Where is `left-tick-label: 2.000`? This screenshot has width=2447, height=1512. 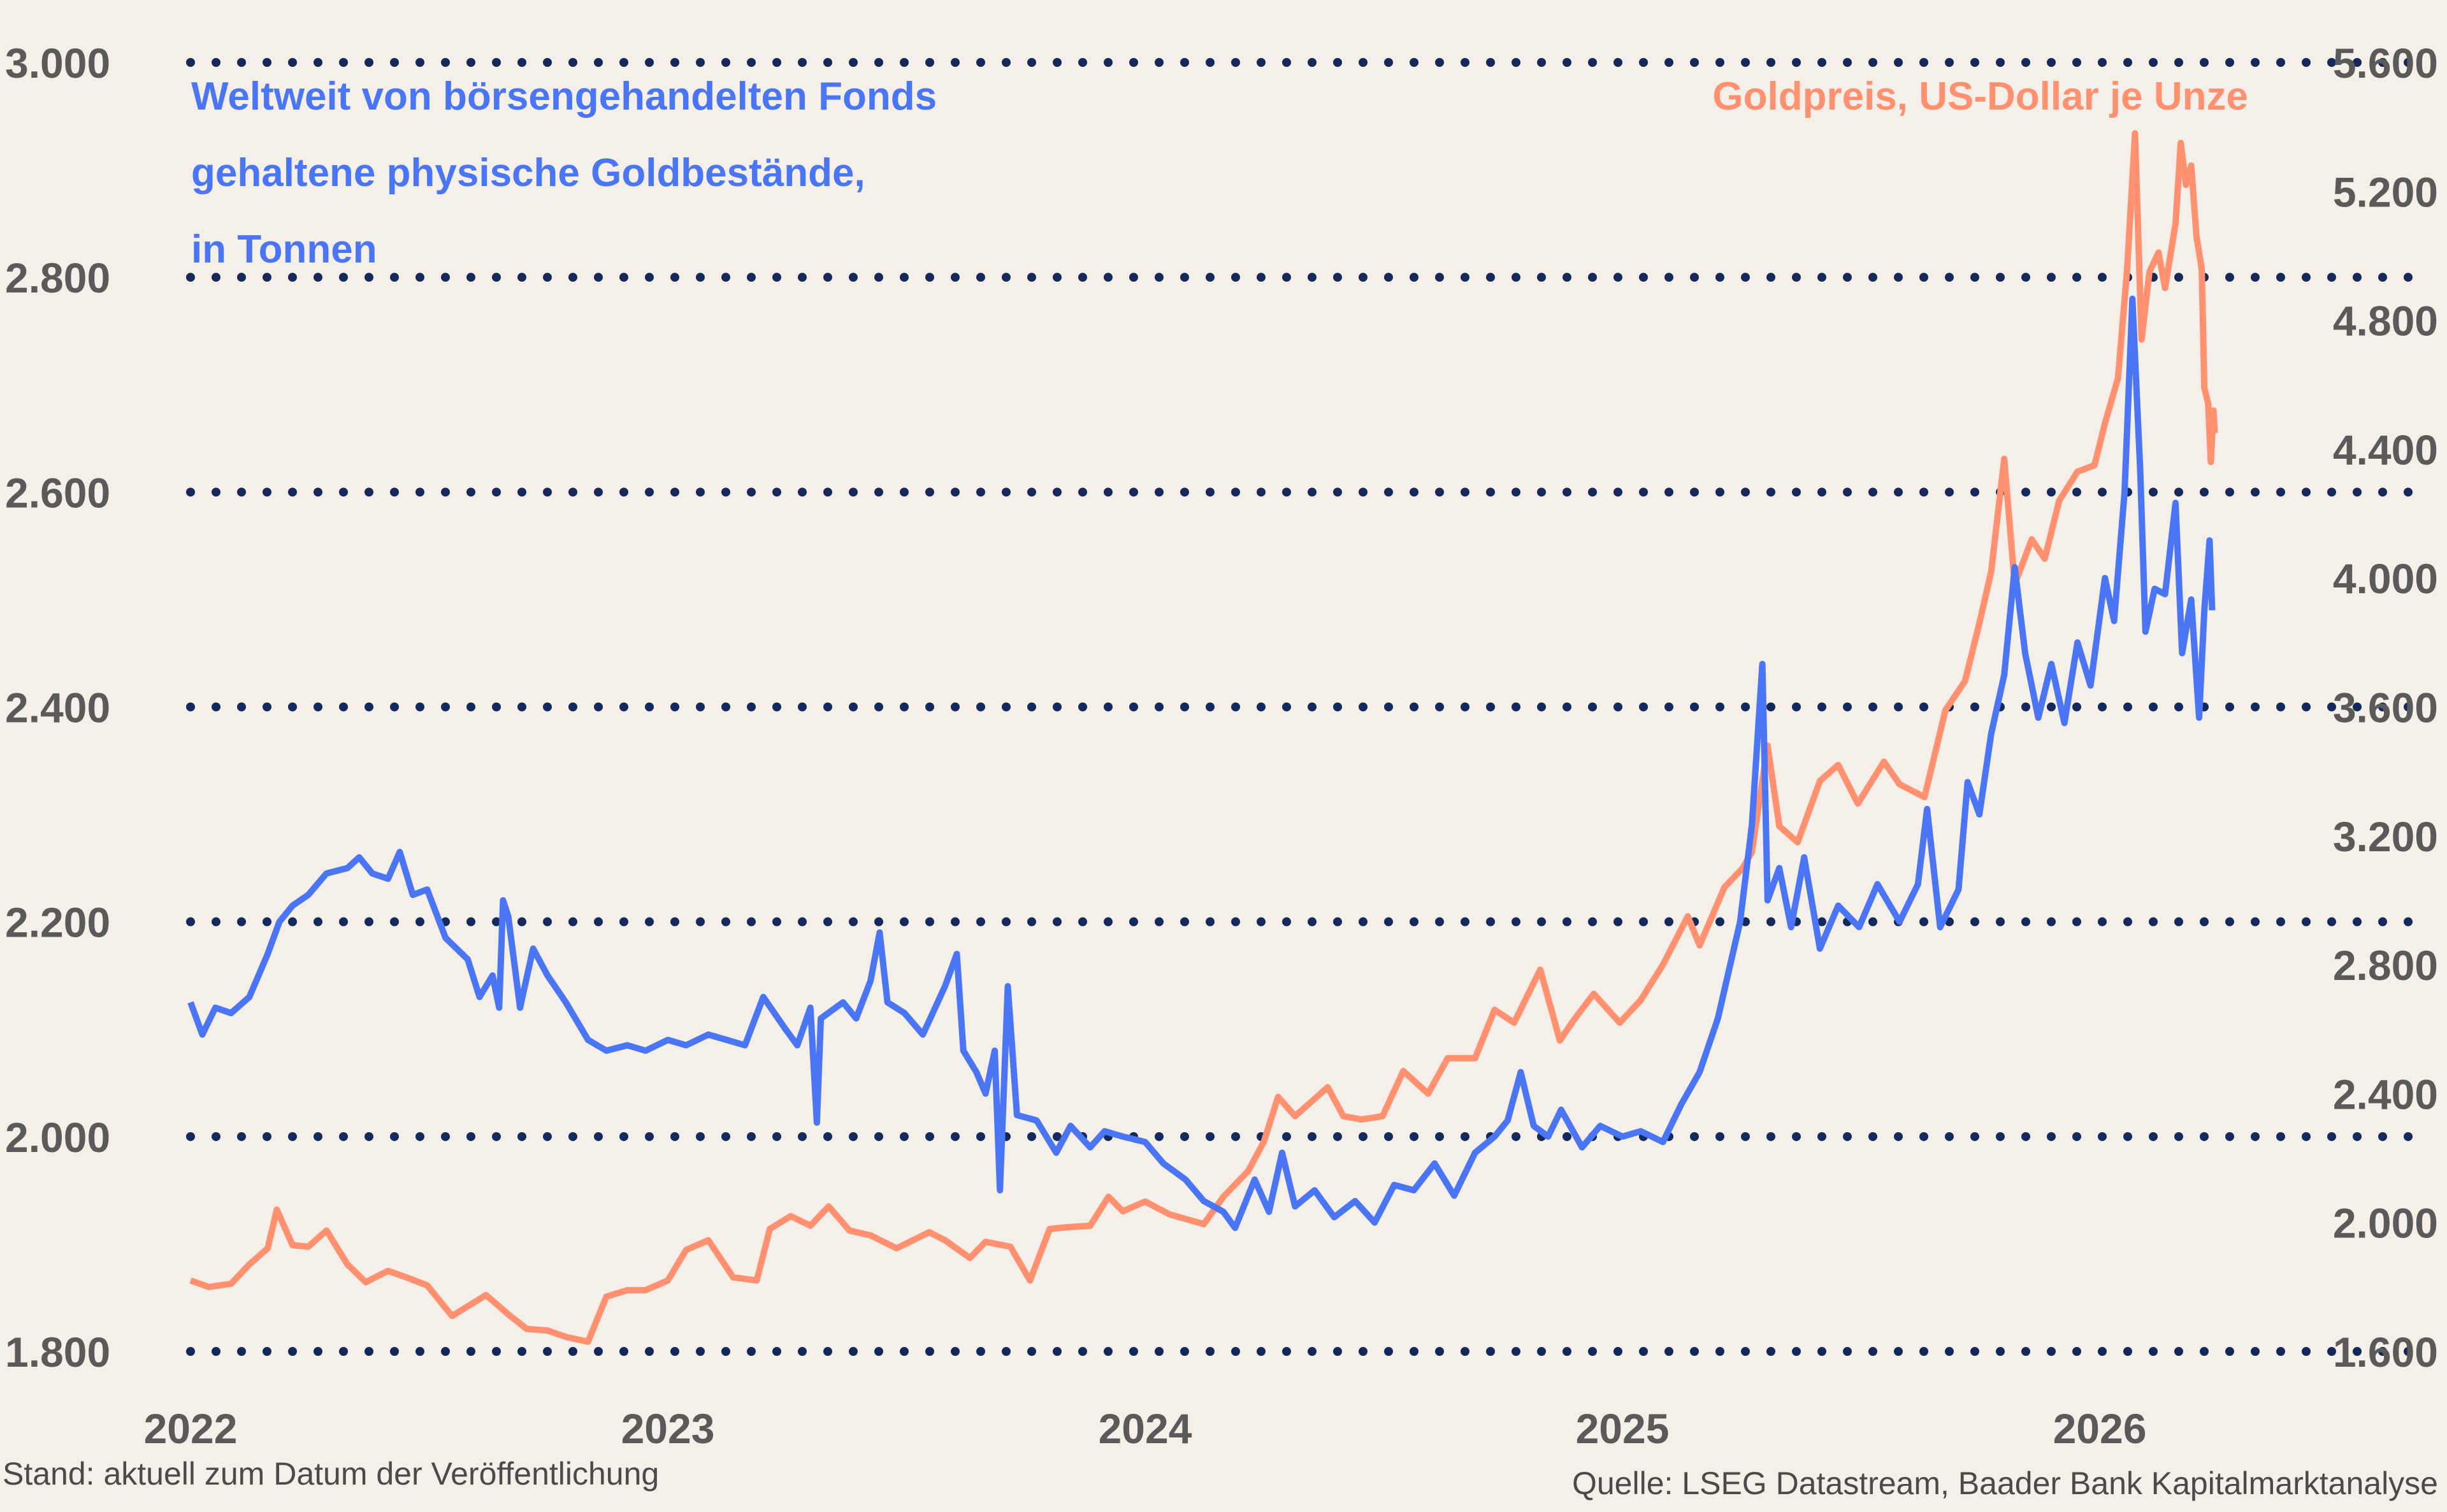
left-tick-label: 2.000 is located at coordinates (57, 1137).